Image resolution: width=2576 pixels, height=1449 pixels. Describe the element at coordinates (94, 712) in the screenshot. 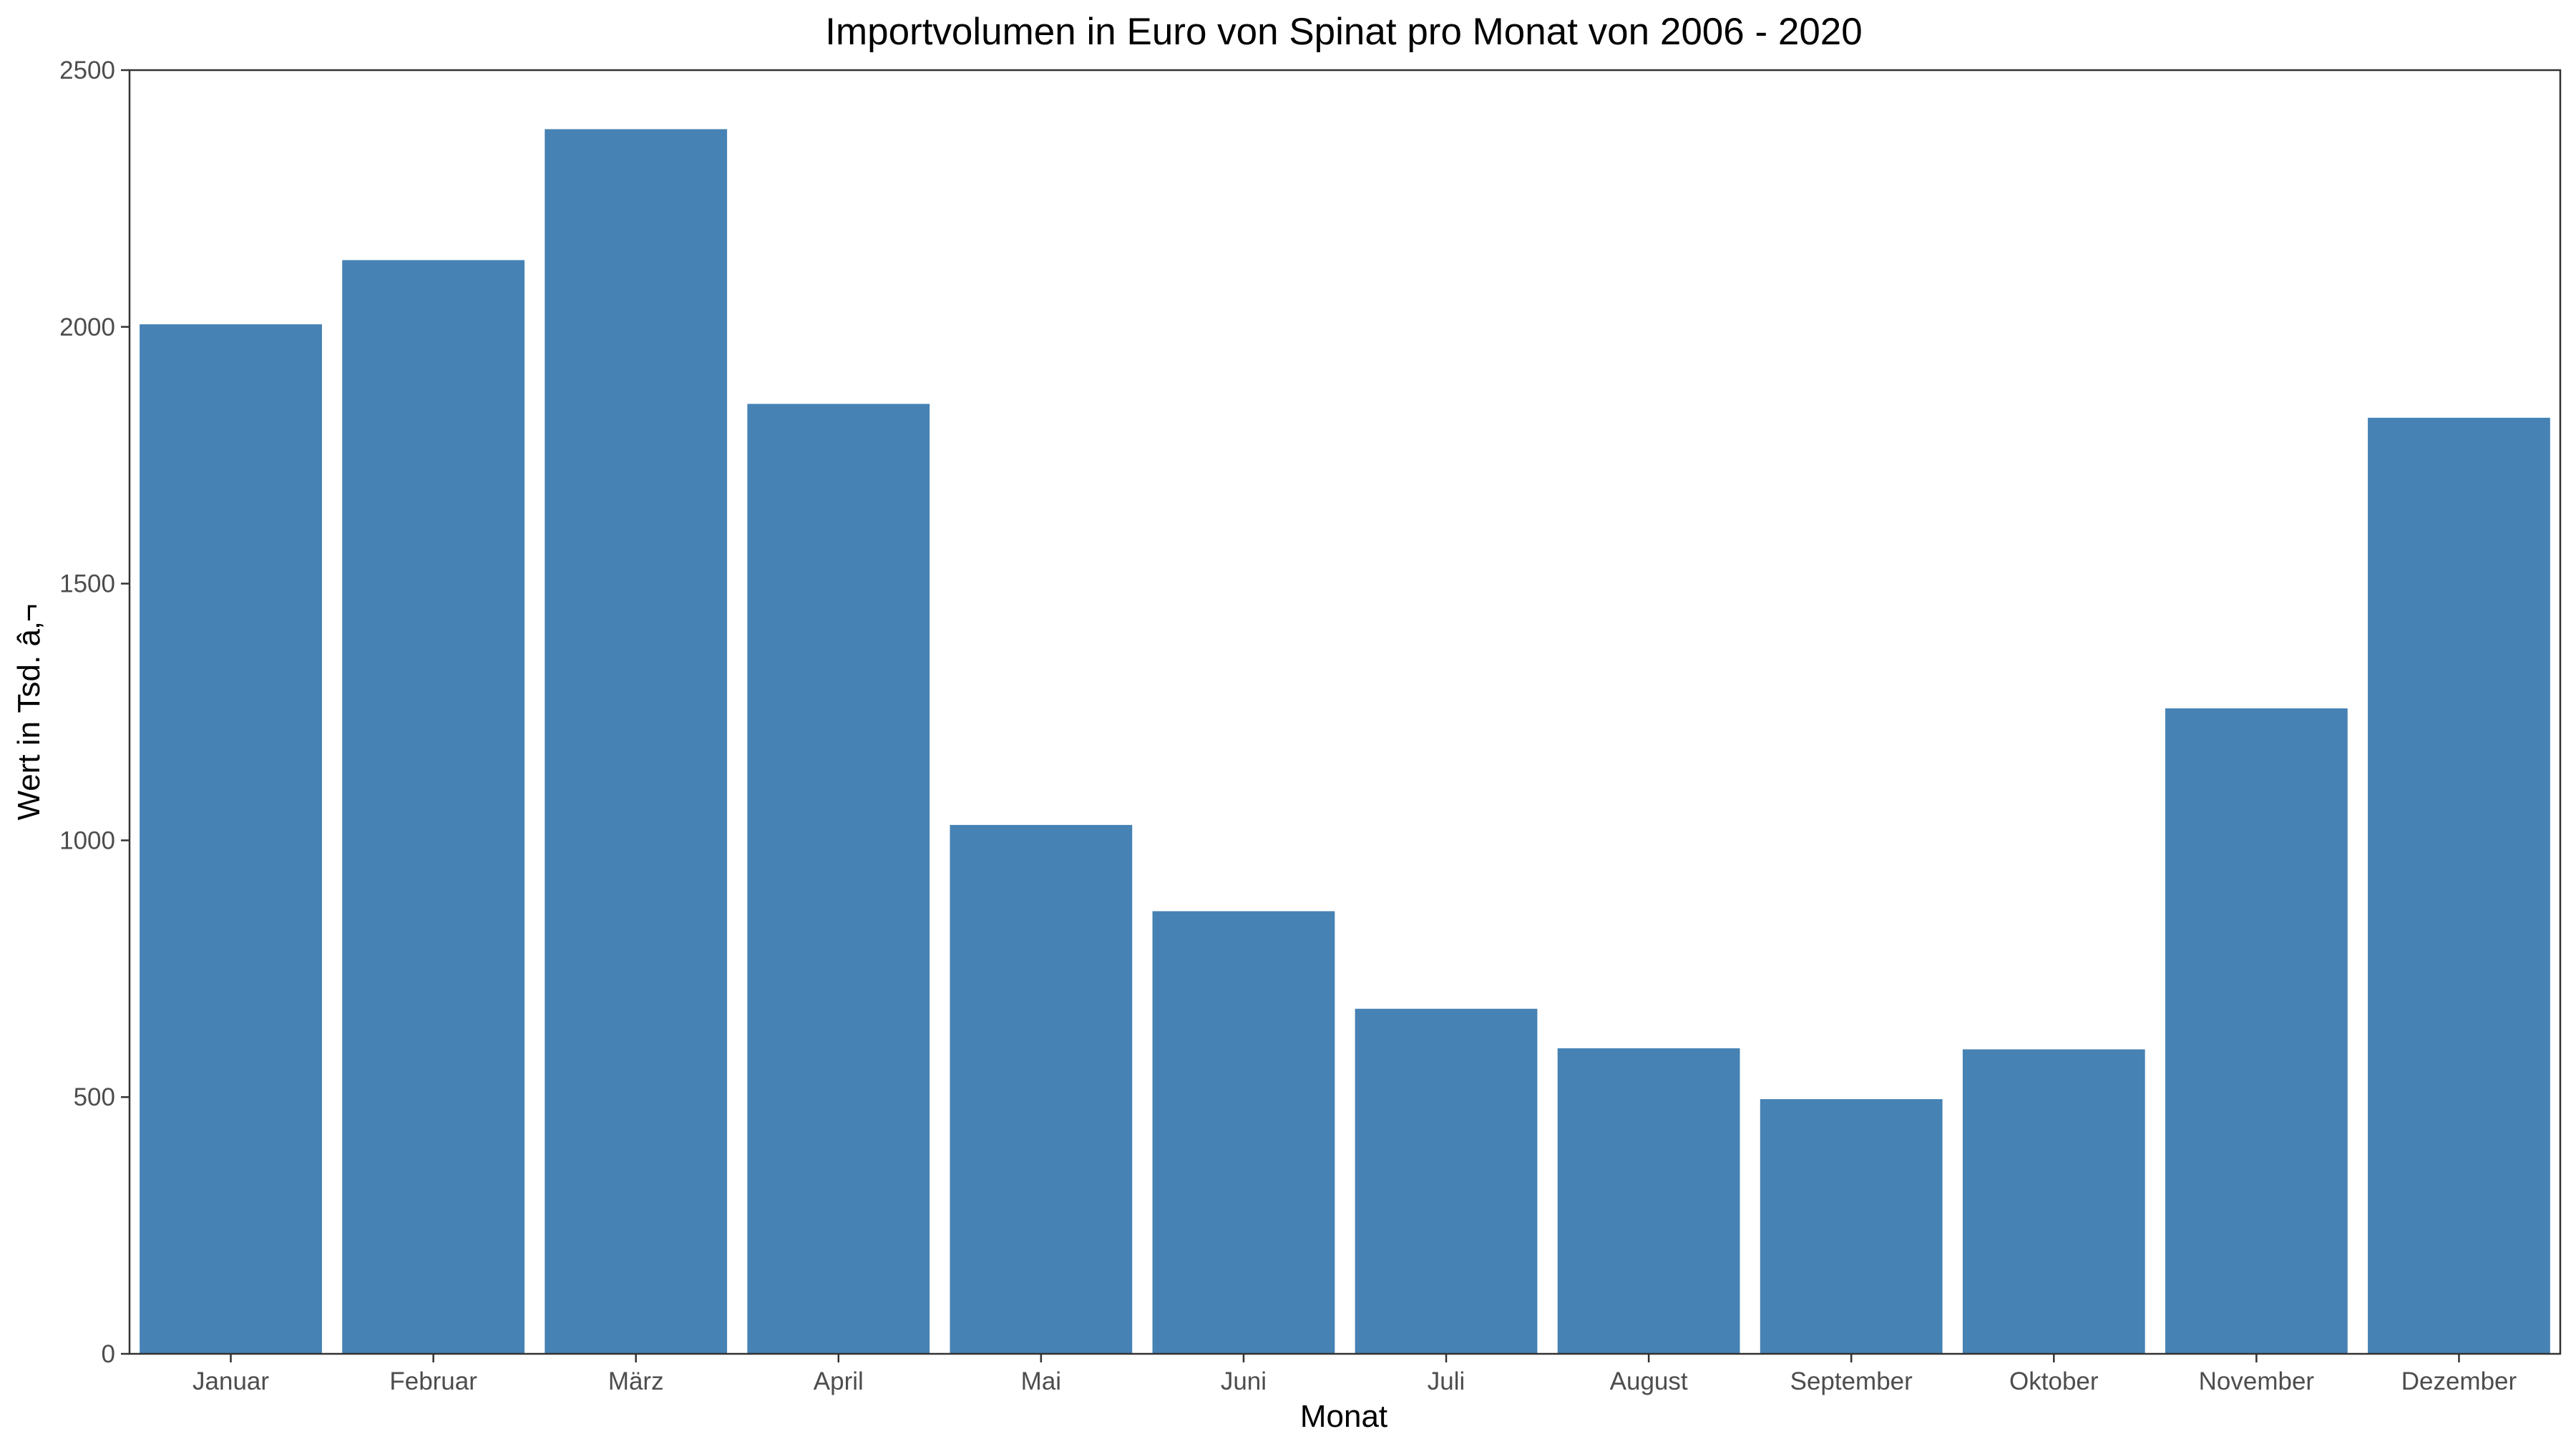

I see `y-axis: 0 500 1000 1500 2000 2500` at that location.